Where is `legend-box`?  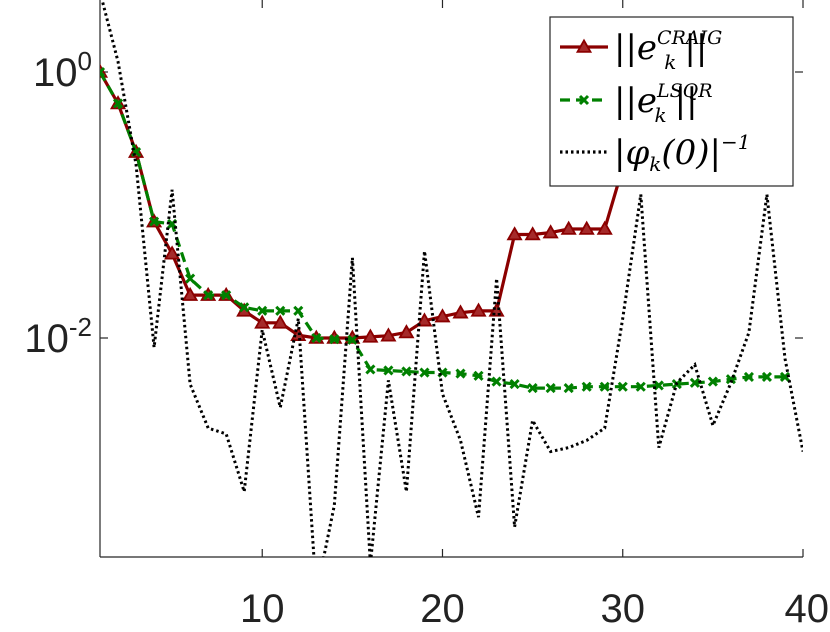
legend-box is located at coordinates (671, 101).